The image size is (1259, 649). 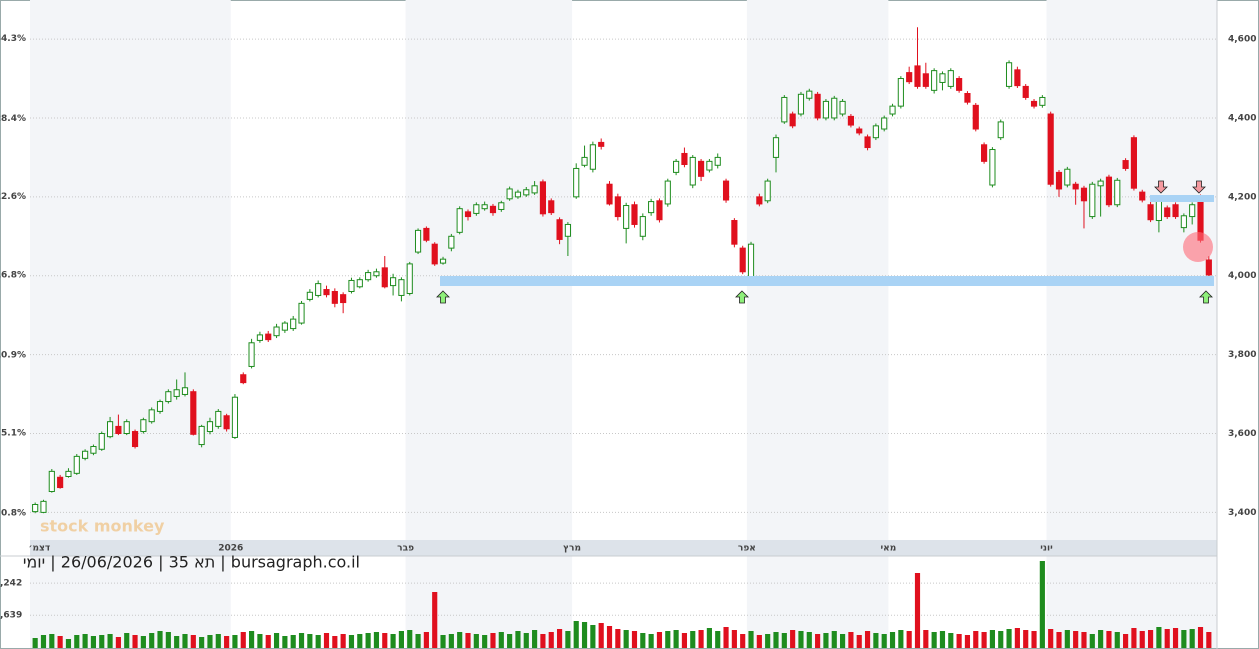 I want to click on x-tick-label: מאי, so click(x=889, y=549).